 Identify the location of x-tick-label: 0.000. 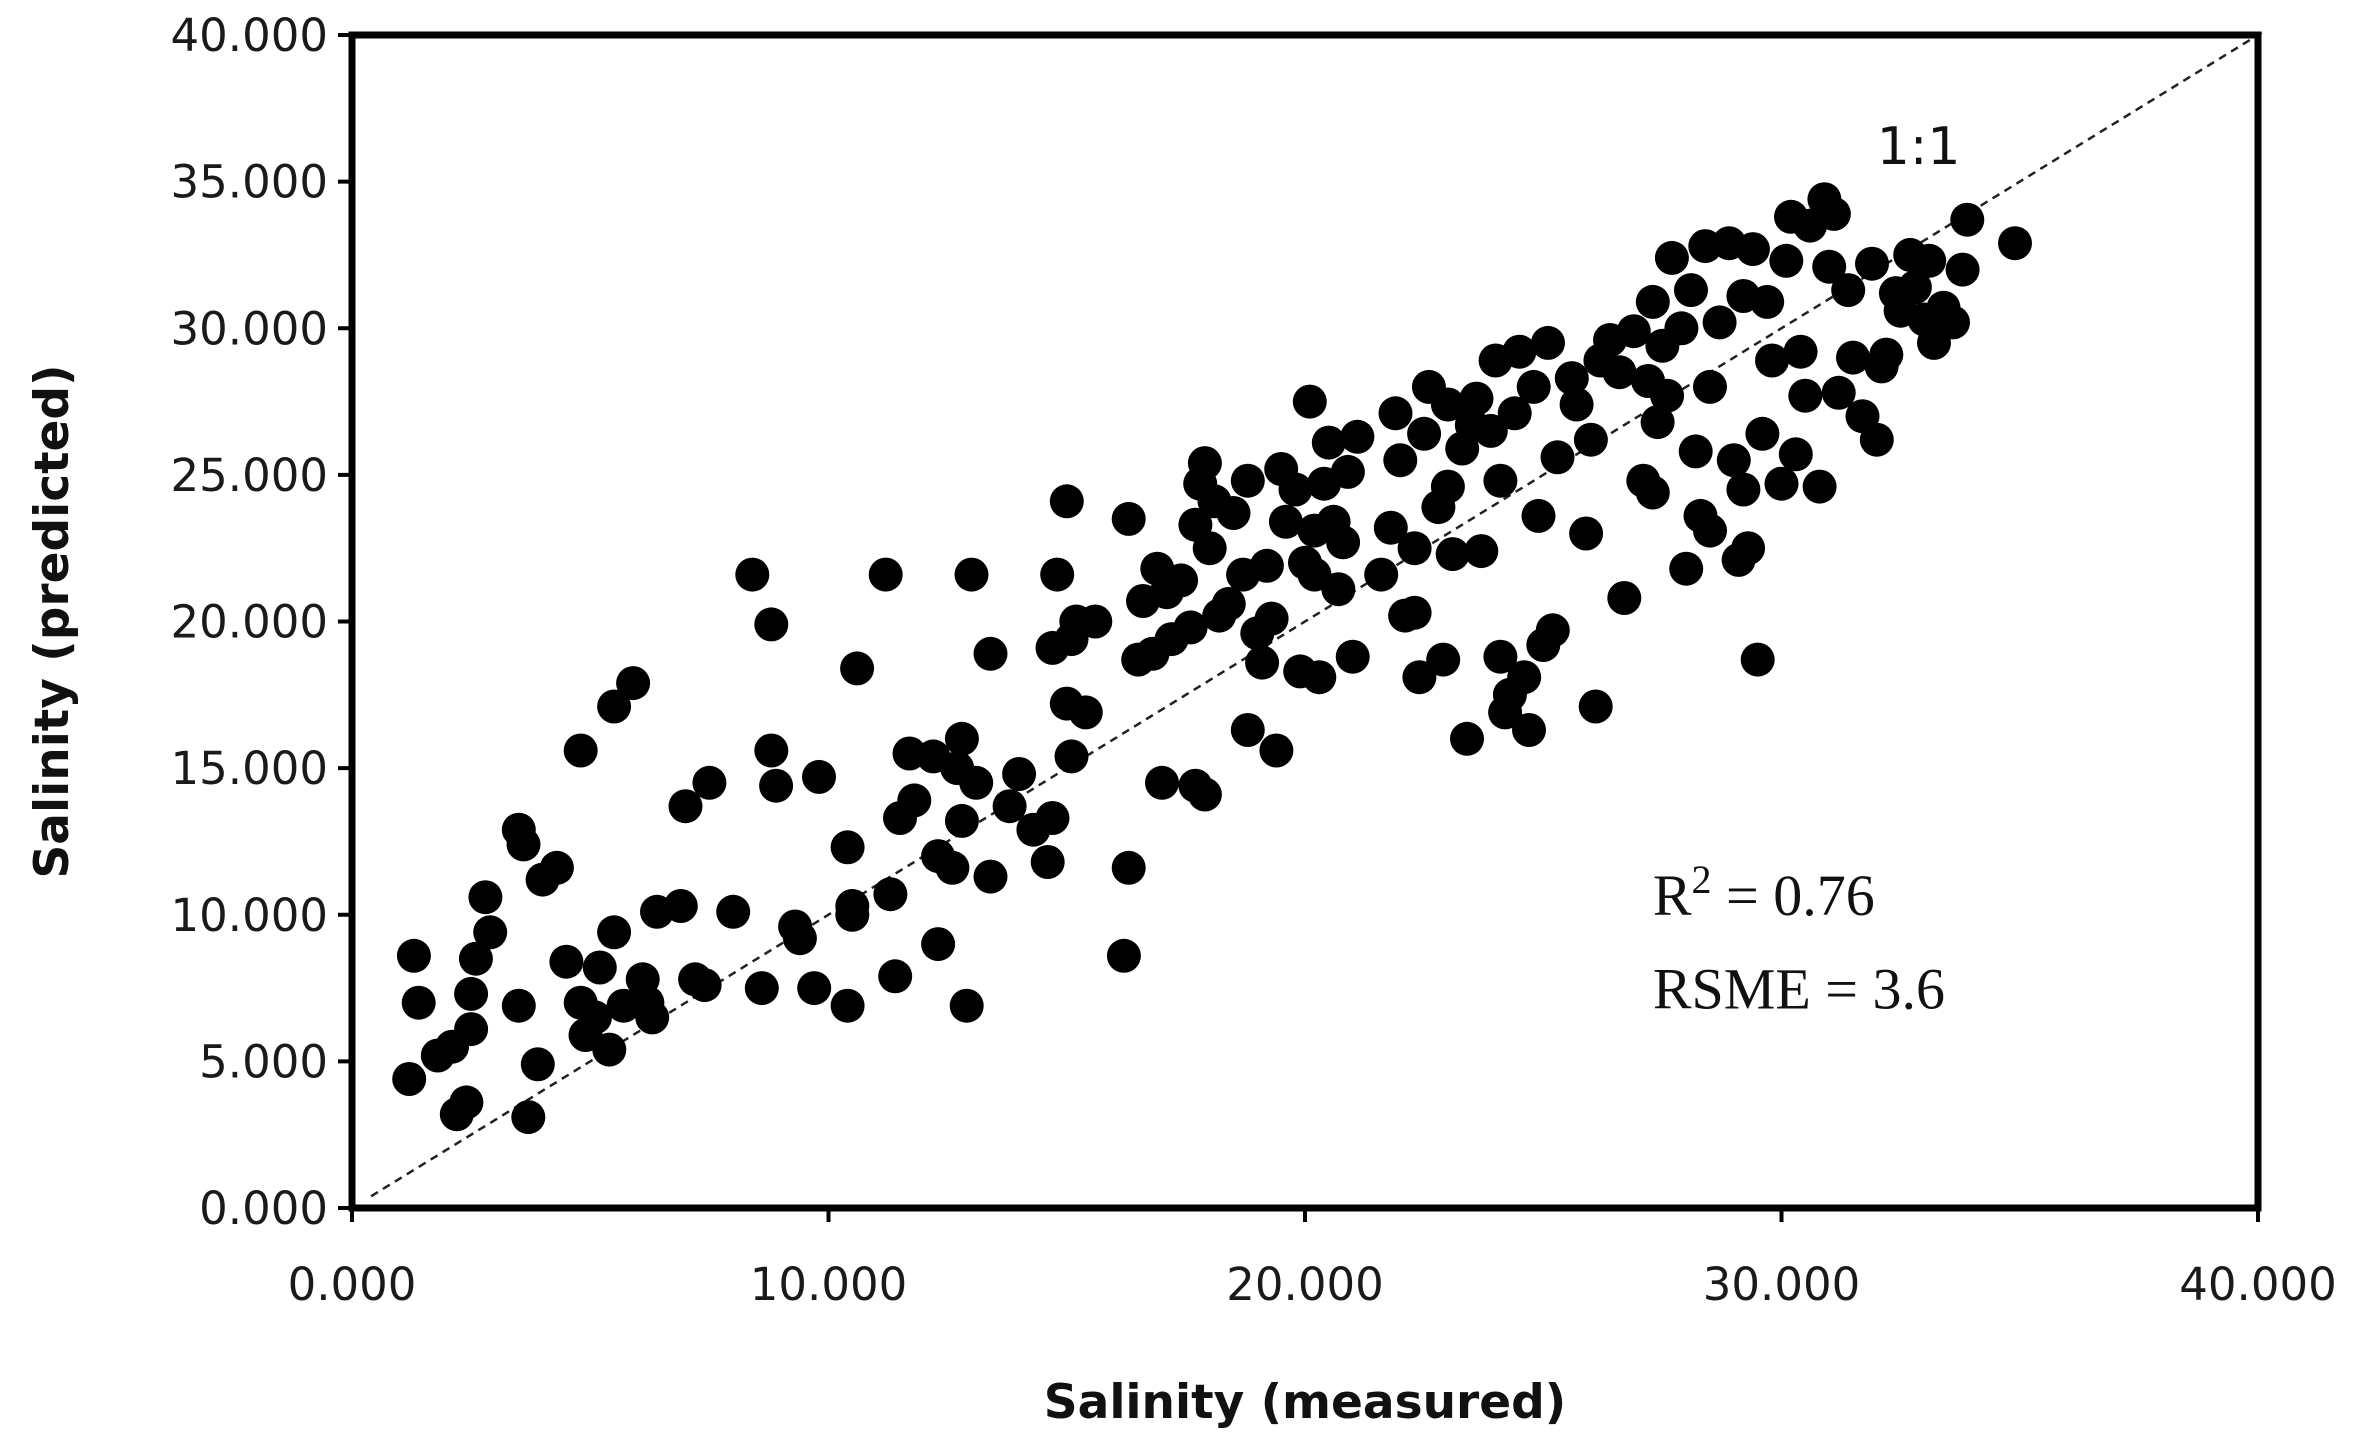
(352, 1284).